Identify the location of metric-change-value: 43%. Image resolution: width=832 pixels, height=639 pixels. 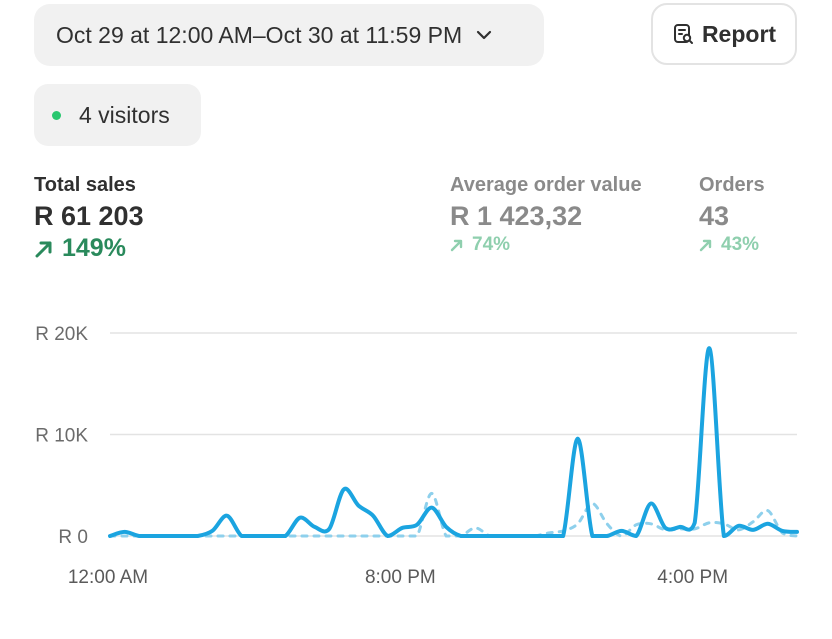
(740, 244).